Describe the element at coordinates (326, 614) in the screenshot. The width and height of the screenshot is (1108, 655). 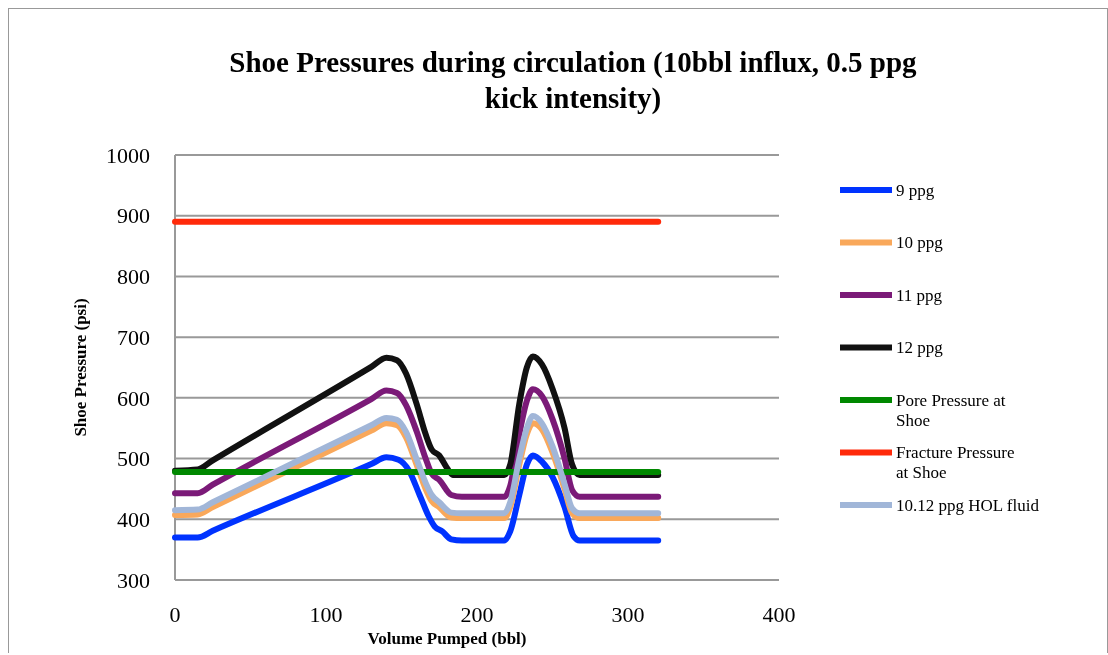
I see `x-tick-label: 100` at that location.